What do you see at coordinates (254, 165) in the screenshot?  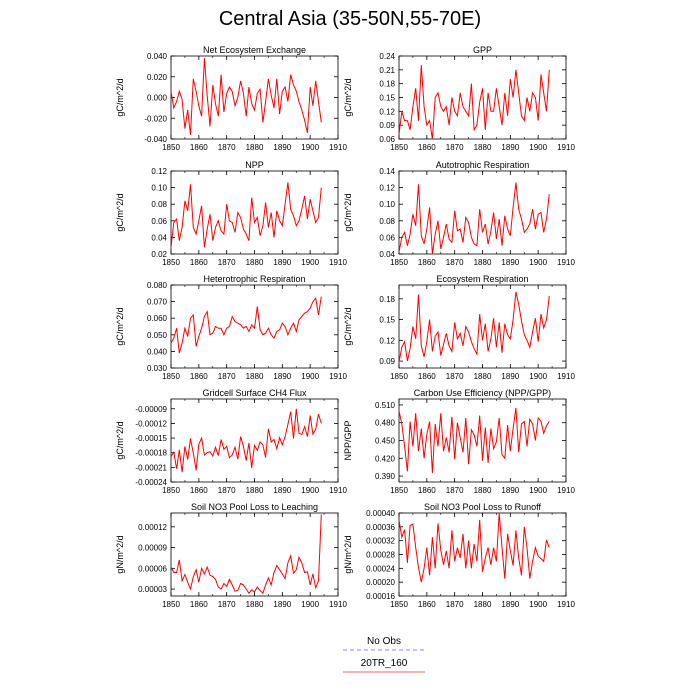 I see `panel-title: NPP` at bounding box center [254, 165].